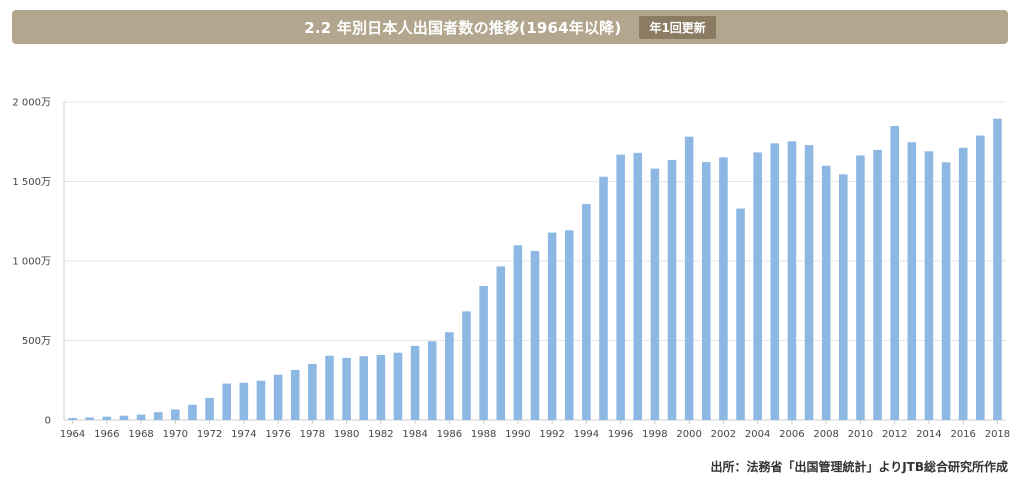 The height and width of the screenshot is (485, 1024). Describe the element at coordinates (483, 352) in the screenshot. I see `bar-1988` at that location.